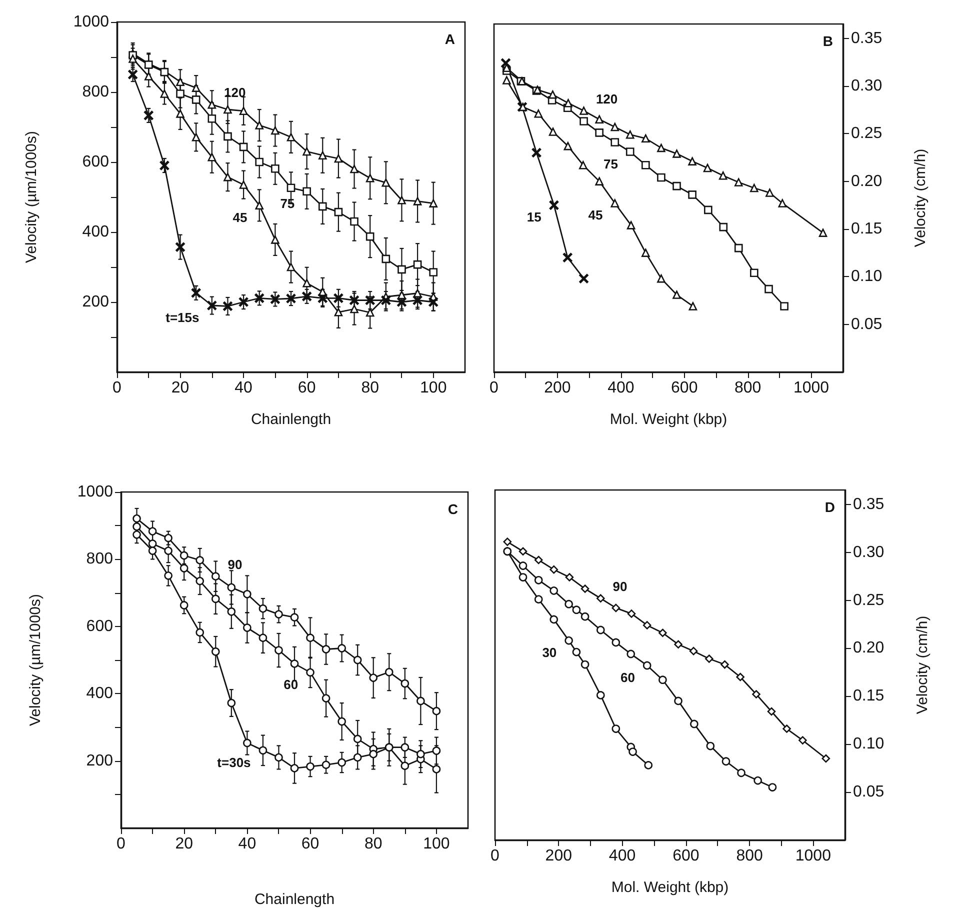 Image resolution: width=963 pixels, height=912 pixels. I want to click on series-label: 75, so click(610, 164).